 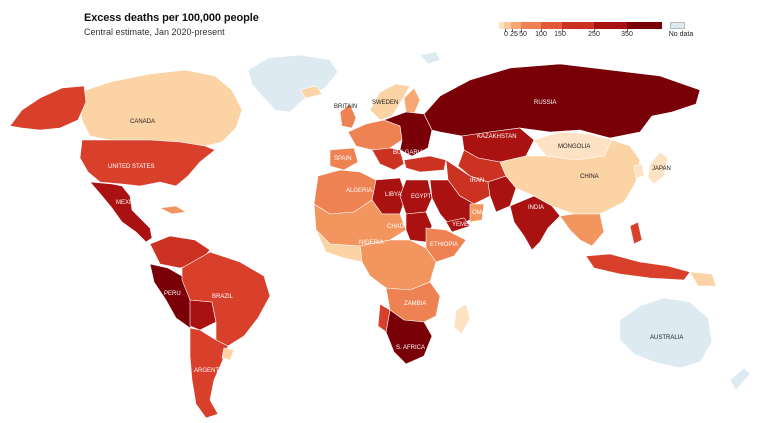 What do you see at coordinates (681, 34) in the screenshot?
I see `legend-label-no-data: No data` at bounding box center [681, 34].